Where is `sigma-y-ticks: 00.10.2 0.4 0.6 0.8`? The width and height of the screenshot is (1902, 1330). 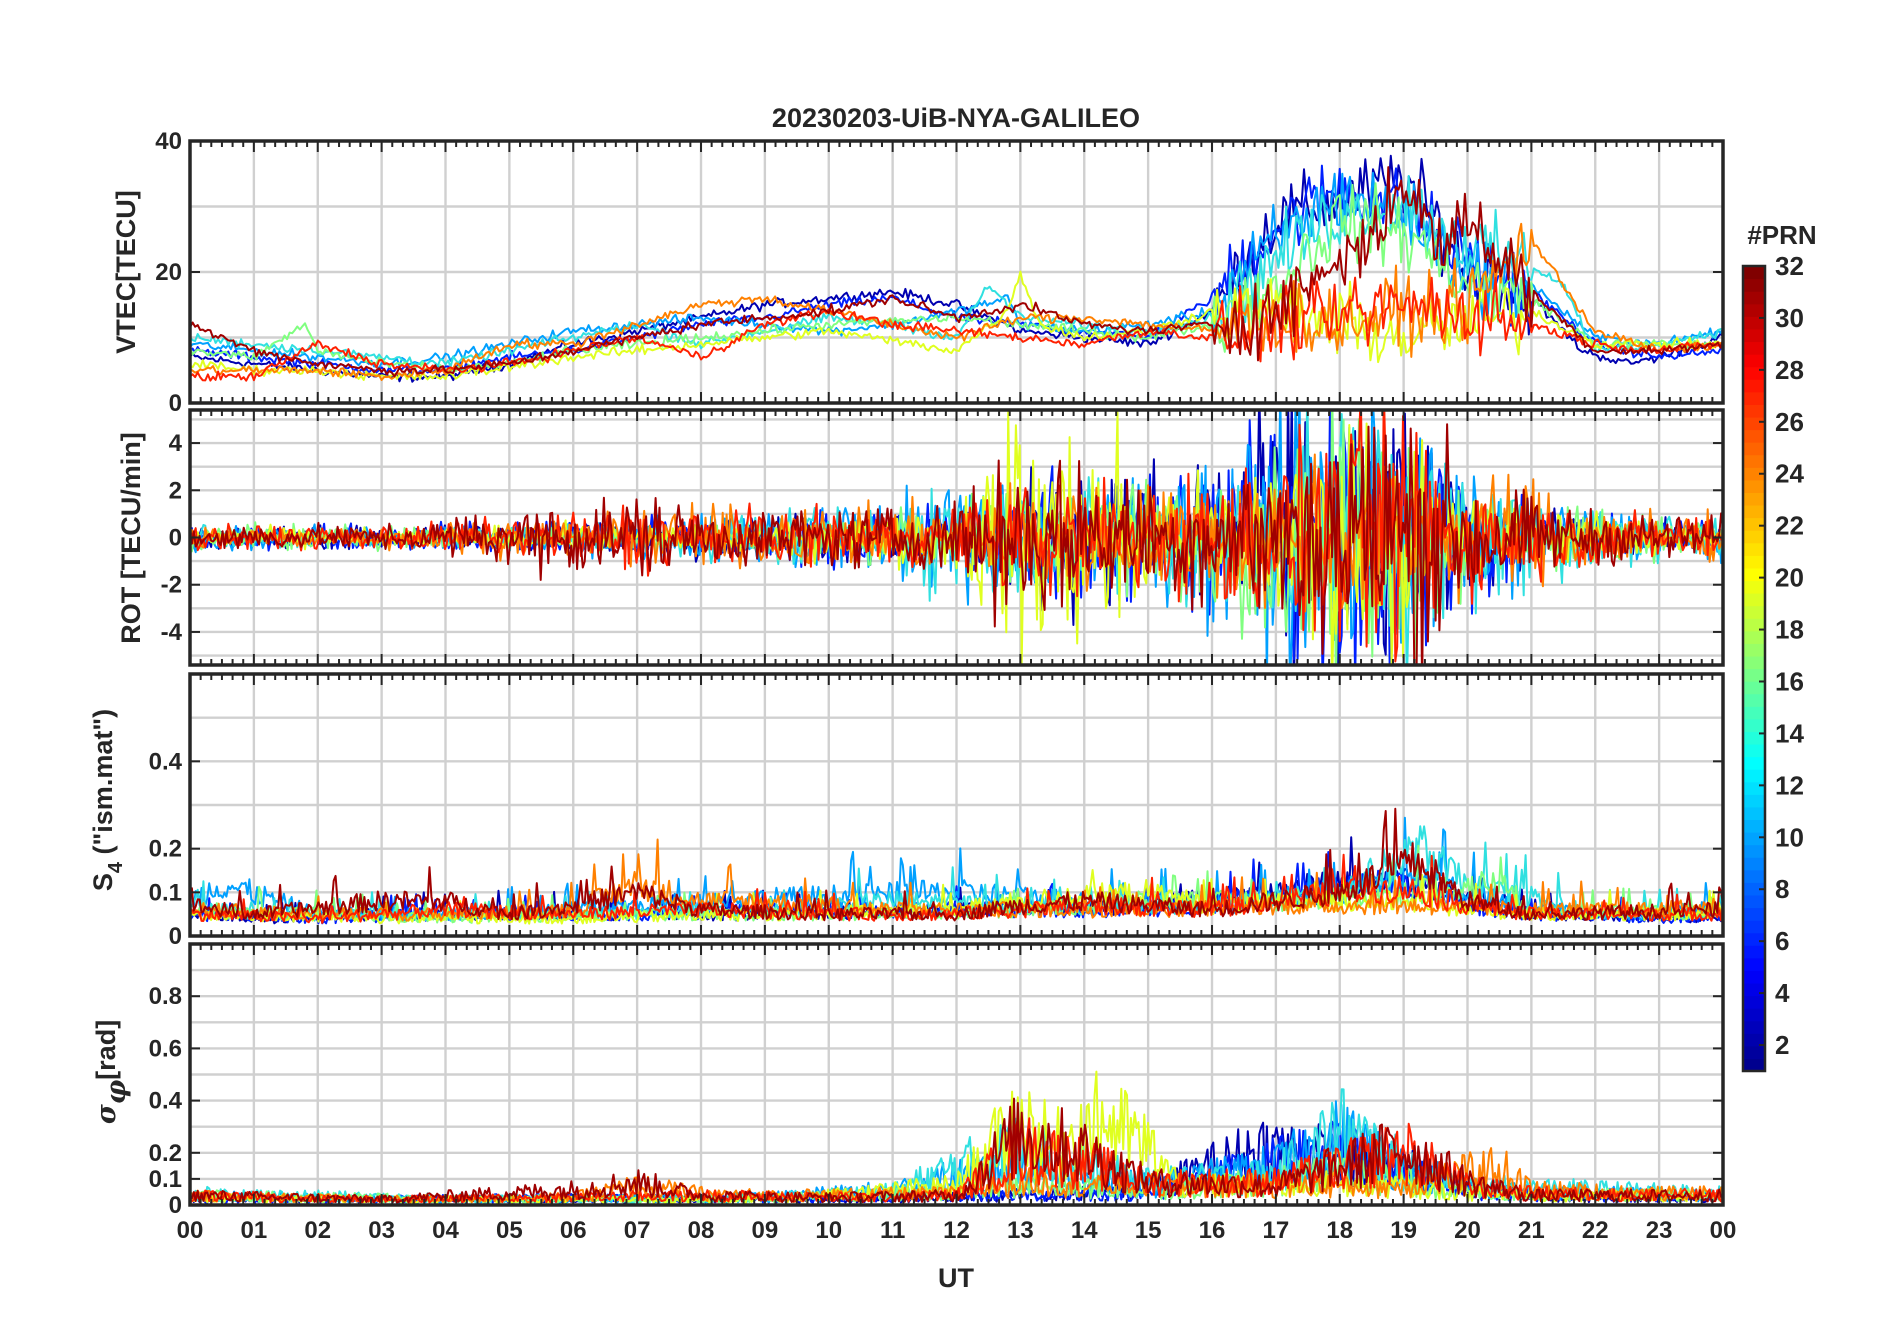
sigma-y-ticks: 00.10.2 0.4 0.6 0.8 is located at coordinates (936, 1101).